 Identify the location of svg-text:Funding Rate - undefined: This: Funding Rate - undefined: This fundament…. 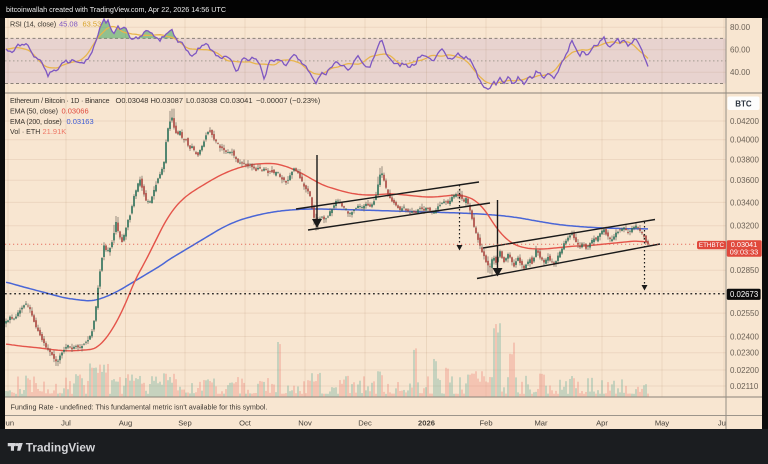
(139, 406).